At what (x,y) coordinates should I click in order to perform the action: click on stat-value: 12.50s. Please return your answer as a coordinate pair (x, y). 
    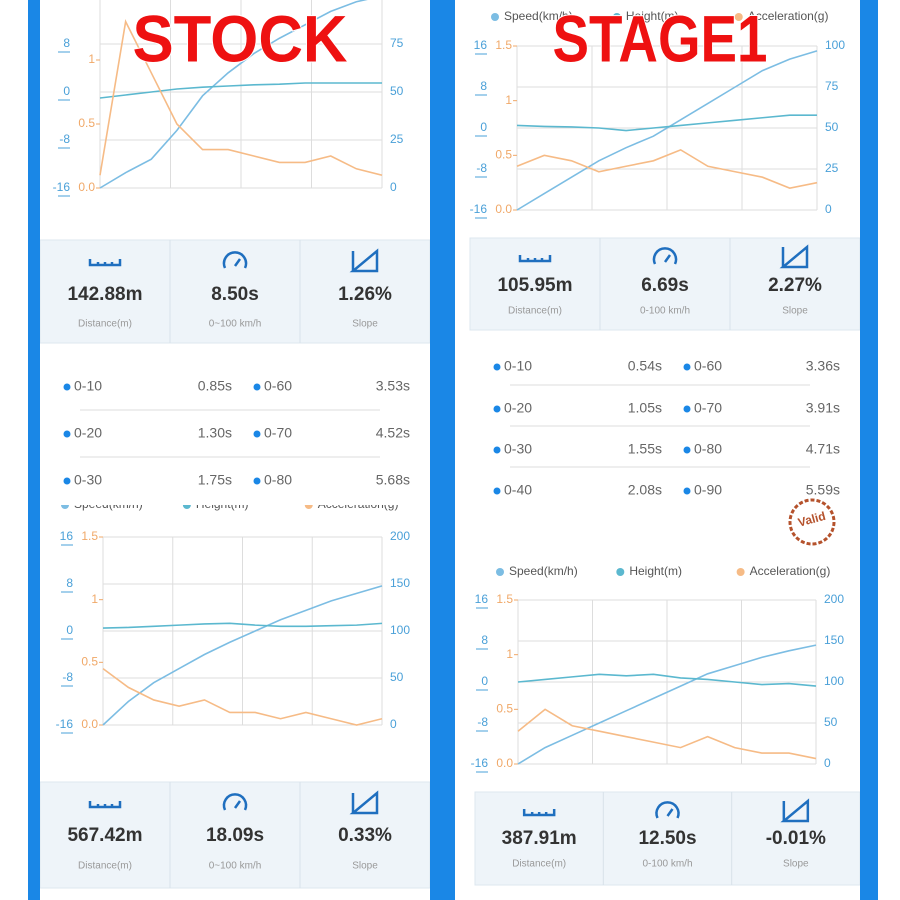
    Looking at the image, I should click on (667, 838).